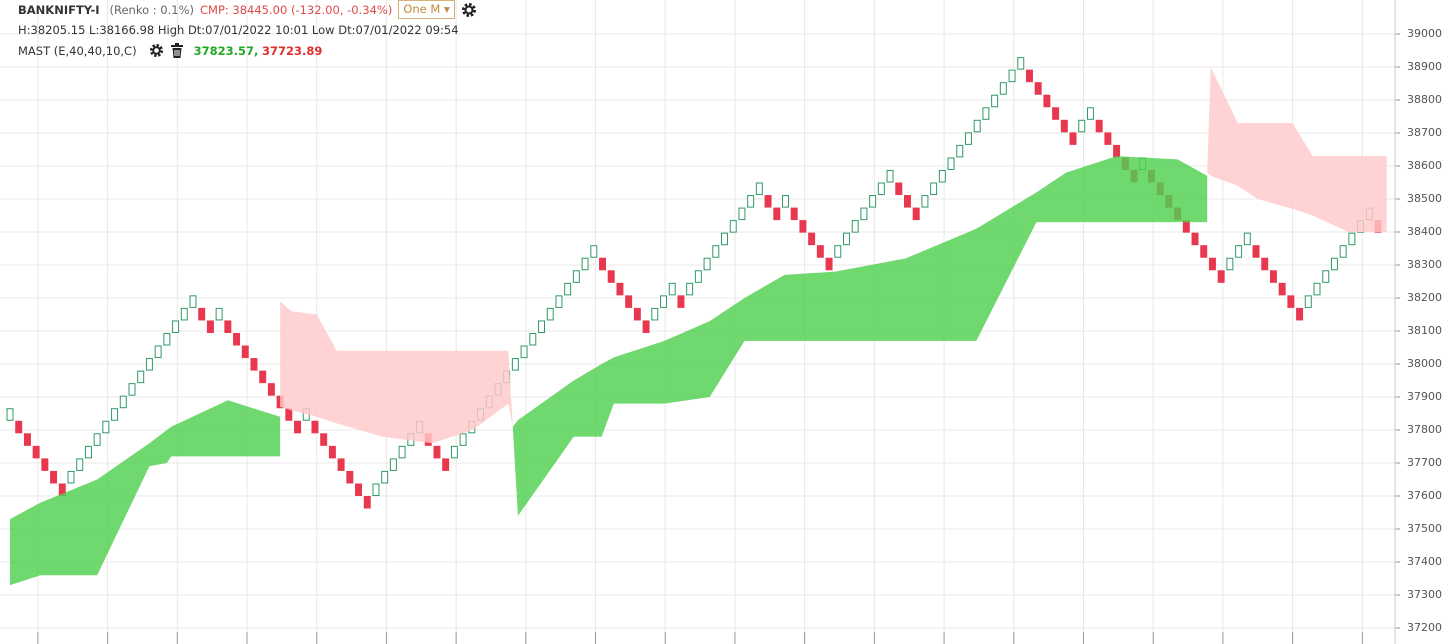 The height and width of the screenshot is (644, 1456). What do you see at coordinates (1424, 495) in the screenshot?
I see `y-tick-label: 37600` at bounding box center [1424, 495].